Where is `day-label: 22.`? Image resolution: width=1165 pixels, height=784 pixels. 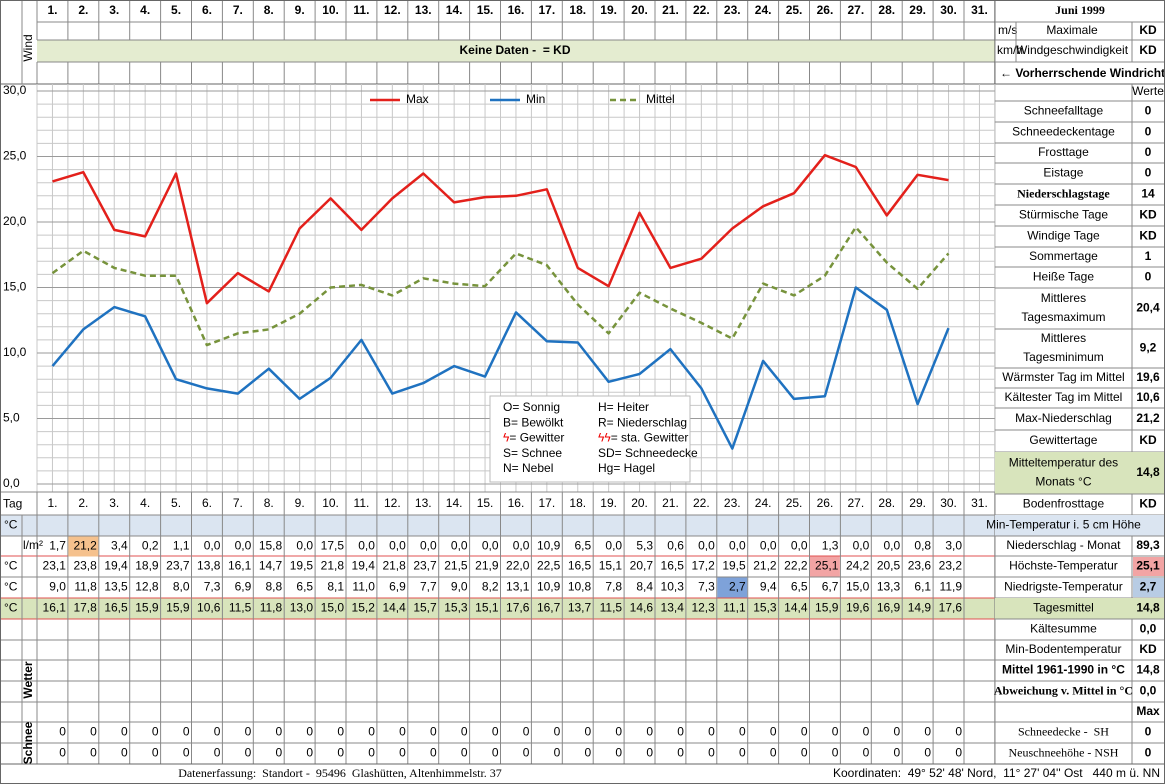 day-label: 22. is located at coordinates (701, 503).